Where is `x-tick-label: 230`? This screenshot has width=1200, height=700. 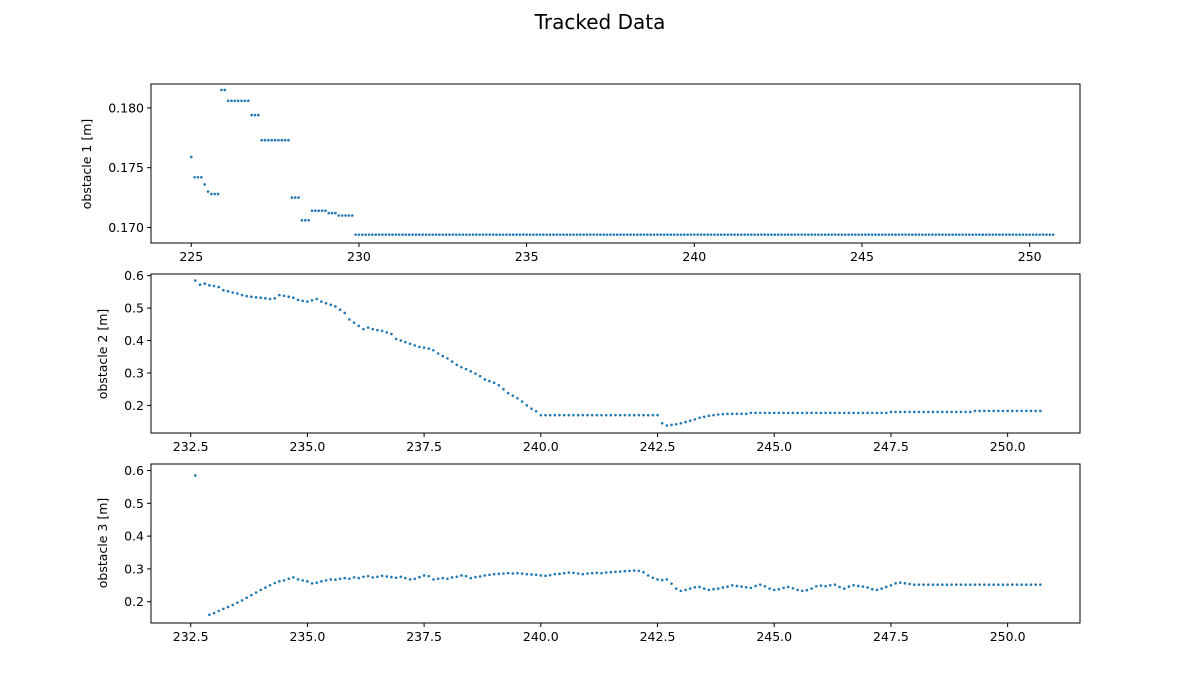 x-tick-label: 230 is located at coordinates (359, 256).